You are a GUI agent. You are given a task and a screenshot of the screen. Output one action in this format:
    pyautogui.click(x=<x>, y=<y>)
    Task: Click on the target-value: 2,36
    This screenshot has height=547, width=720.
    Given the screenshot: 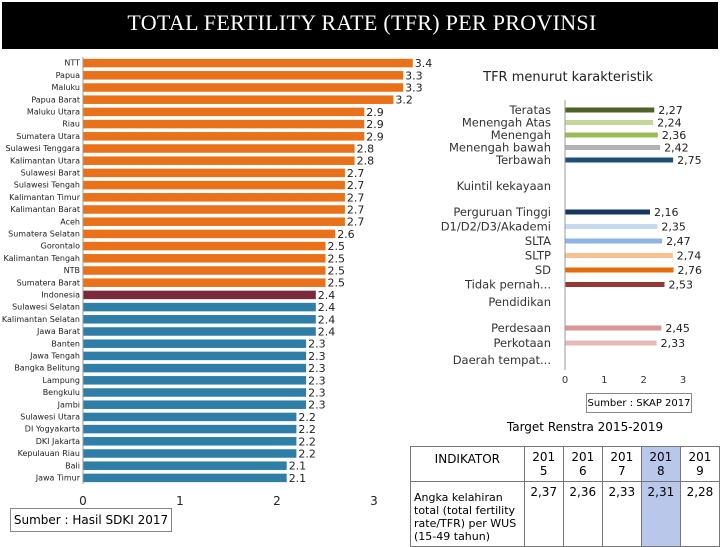 What is the action you would take?
    pyautogui.click(x=582, y=514)
    